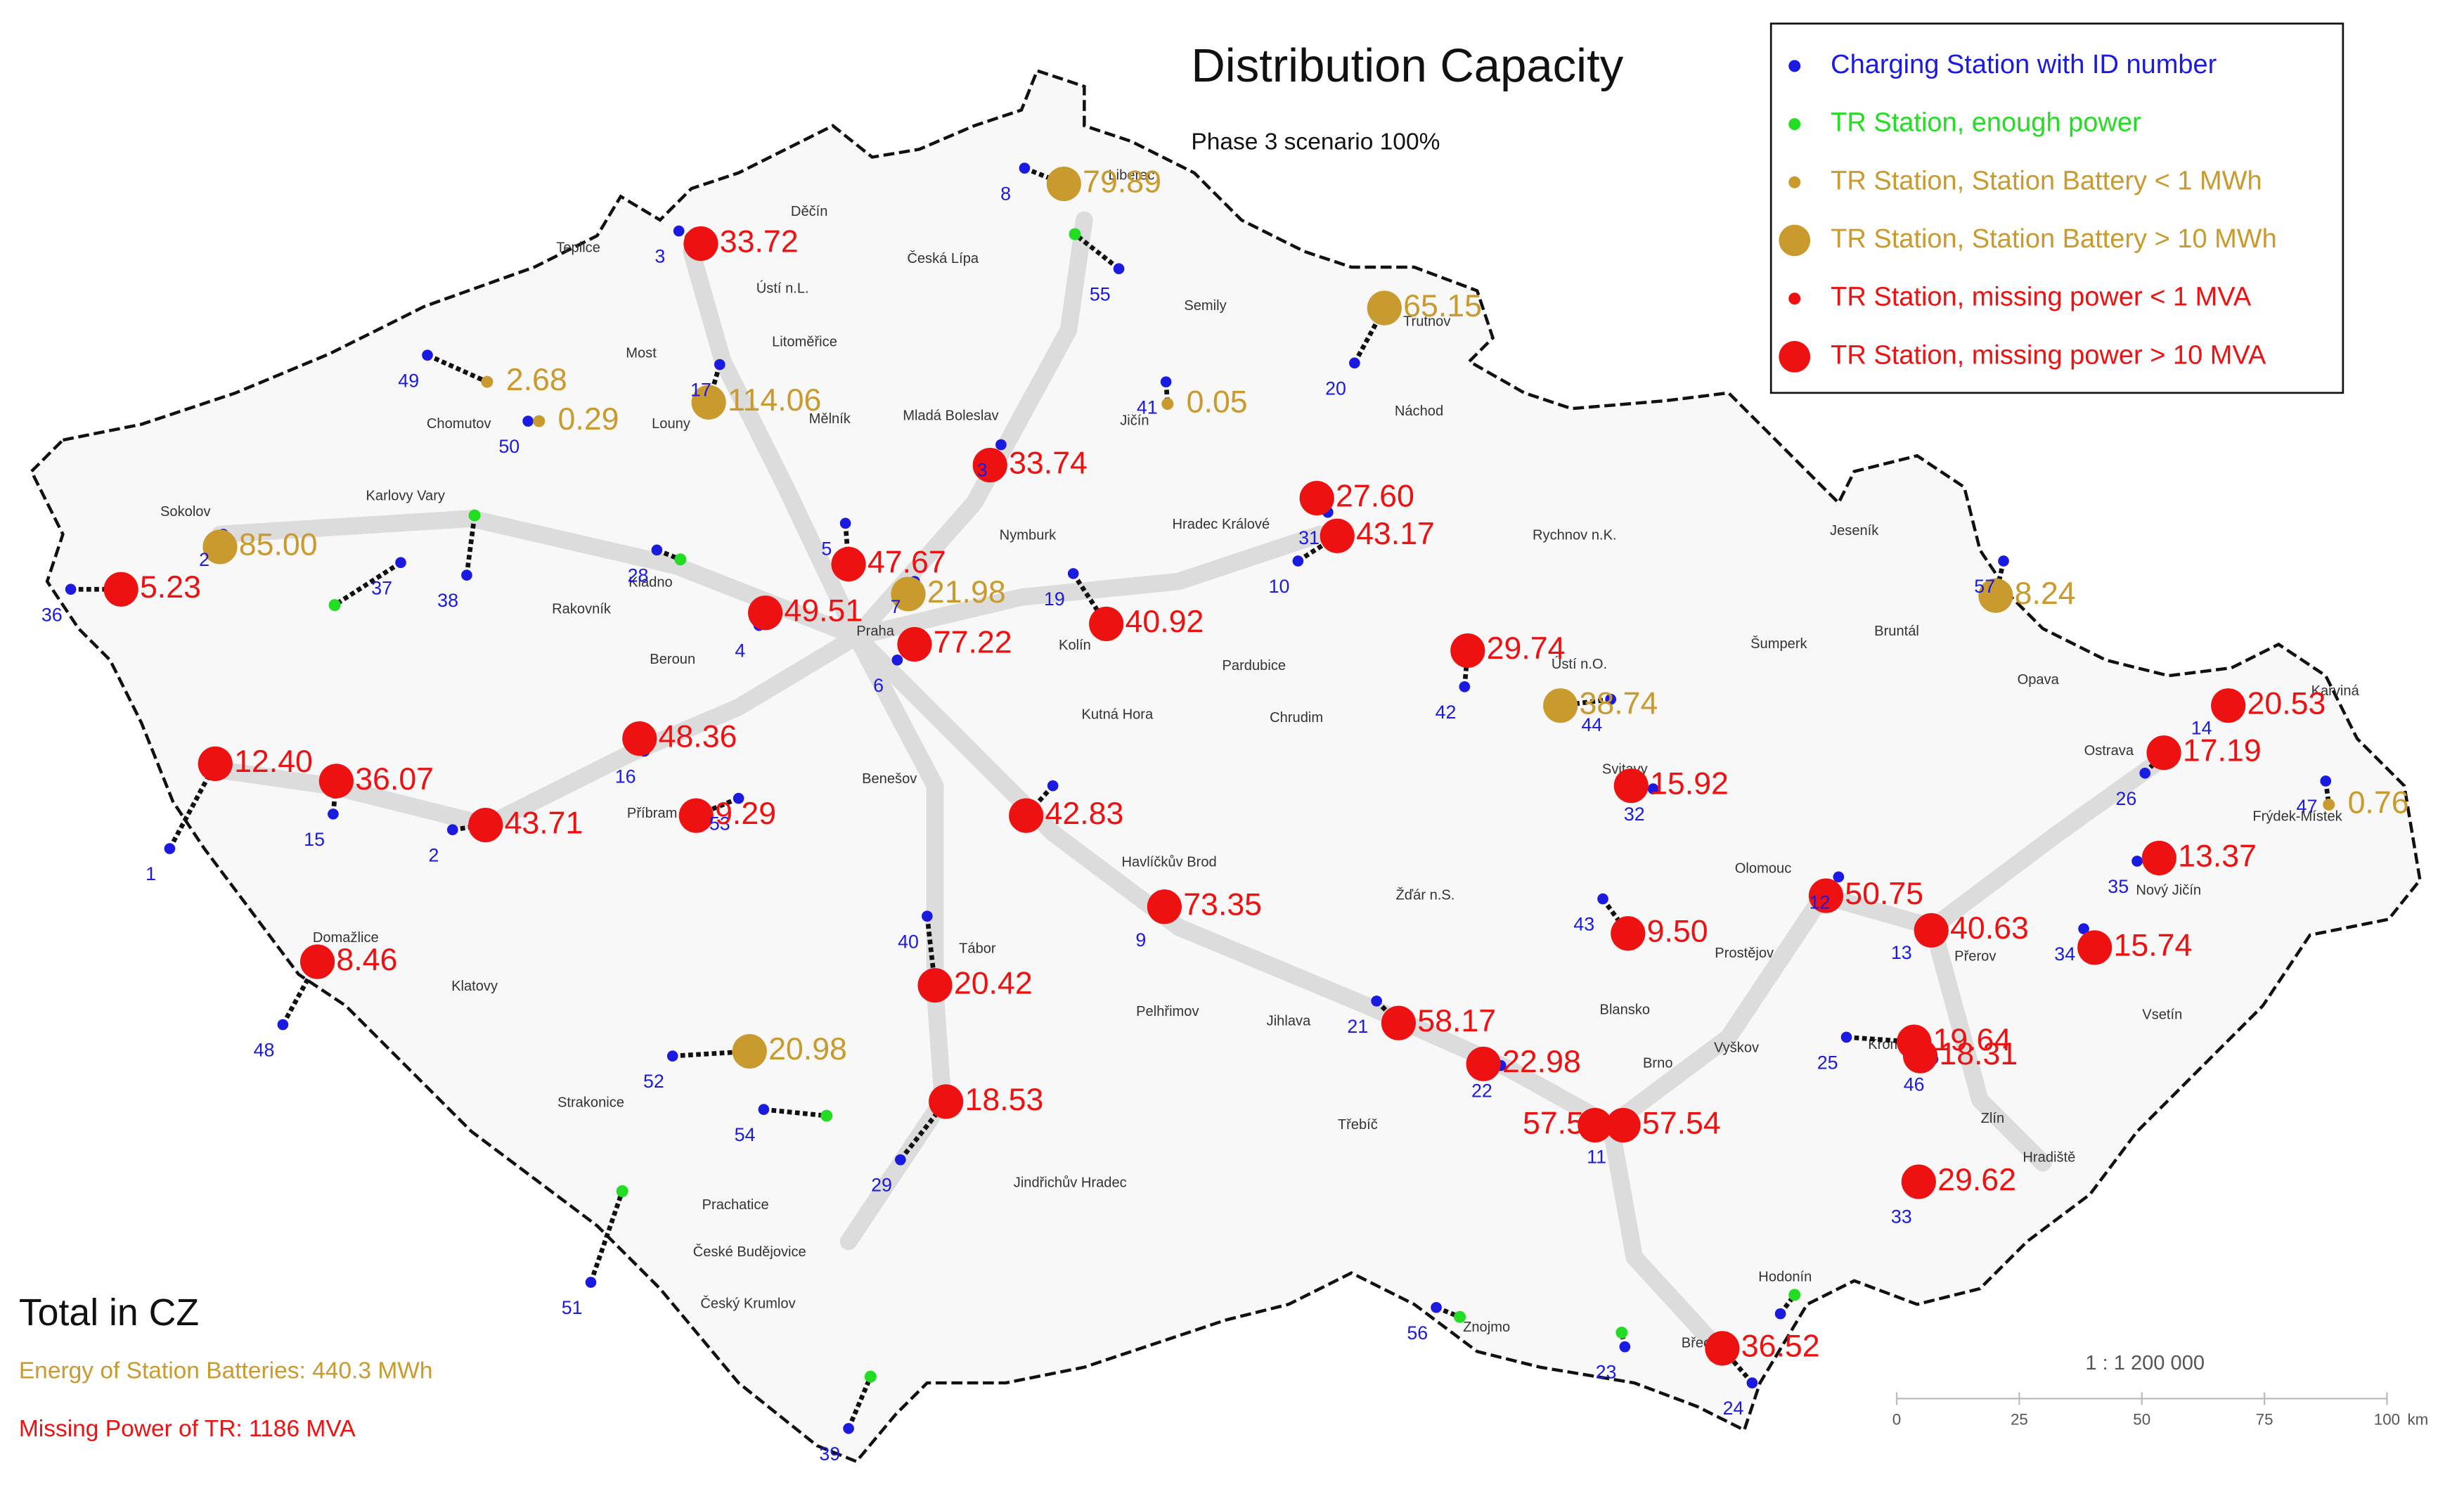 This screenshot has width=2464, height=1508. I want to click on legend-label: Charging Station with ID number, so click(2024, 64).